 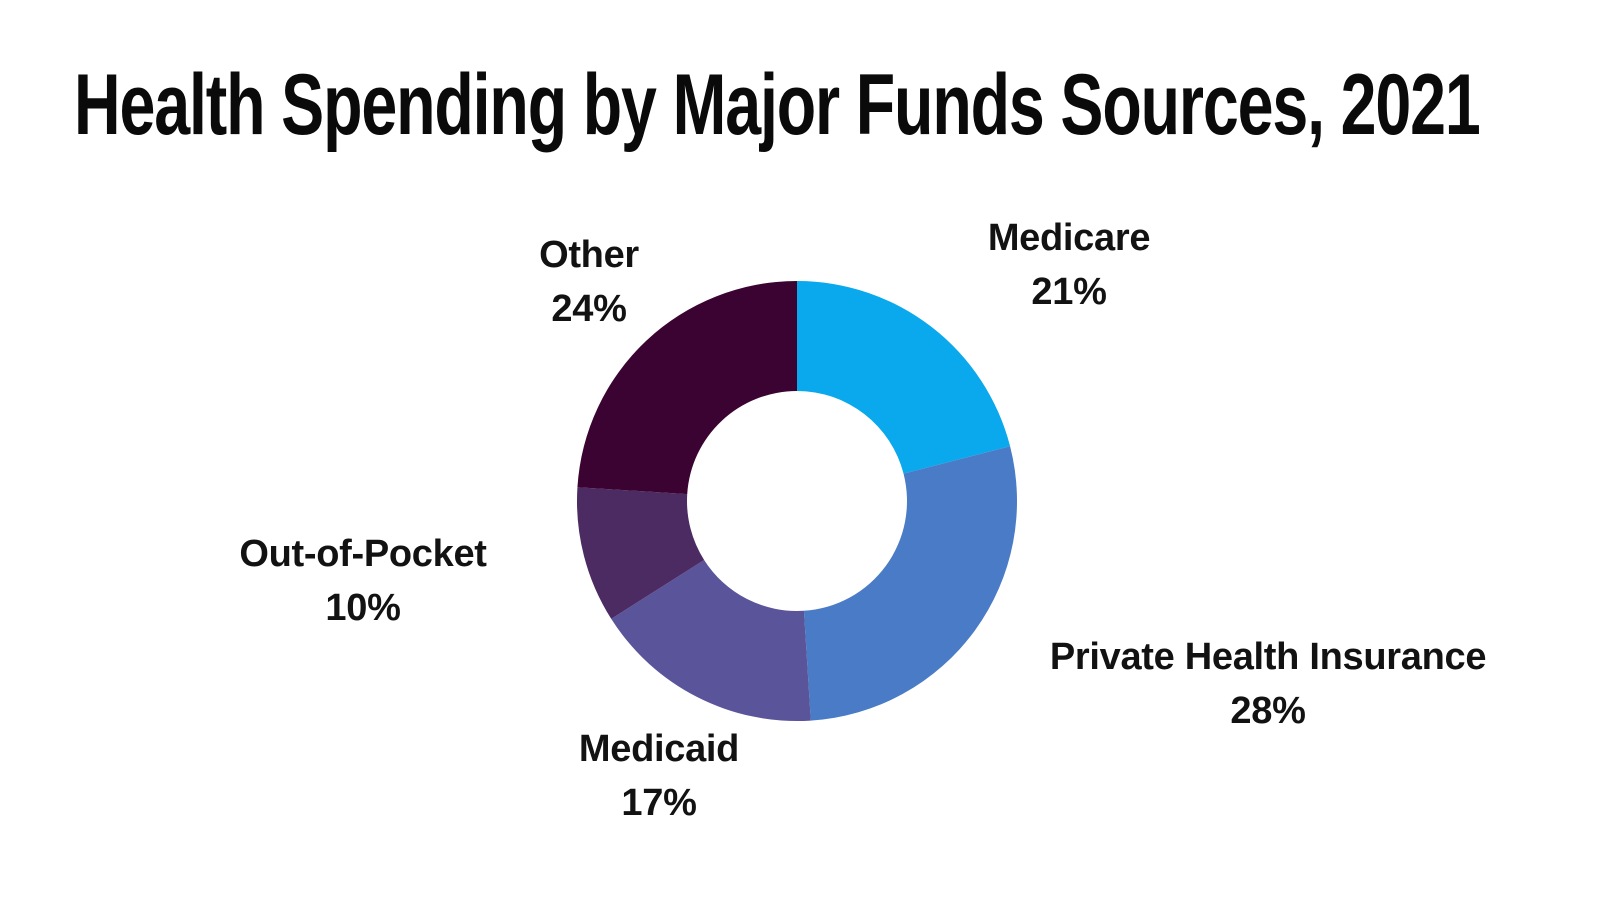 I want to click on slice-label-private-health-insurance: Private Health Insurance 28%, so click(x=1268, y=684).